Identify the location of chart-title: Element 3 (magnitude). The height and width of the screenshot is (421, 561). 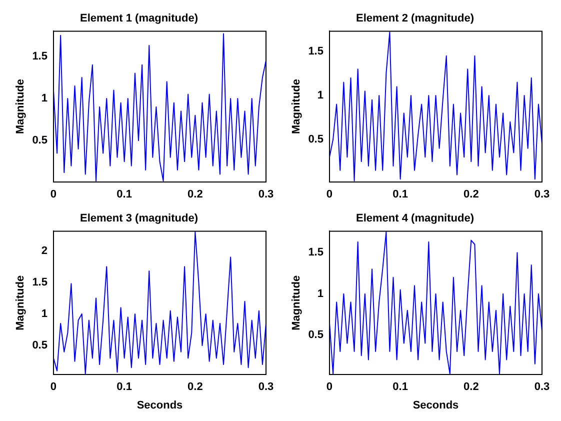
(139, 218).